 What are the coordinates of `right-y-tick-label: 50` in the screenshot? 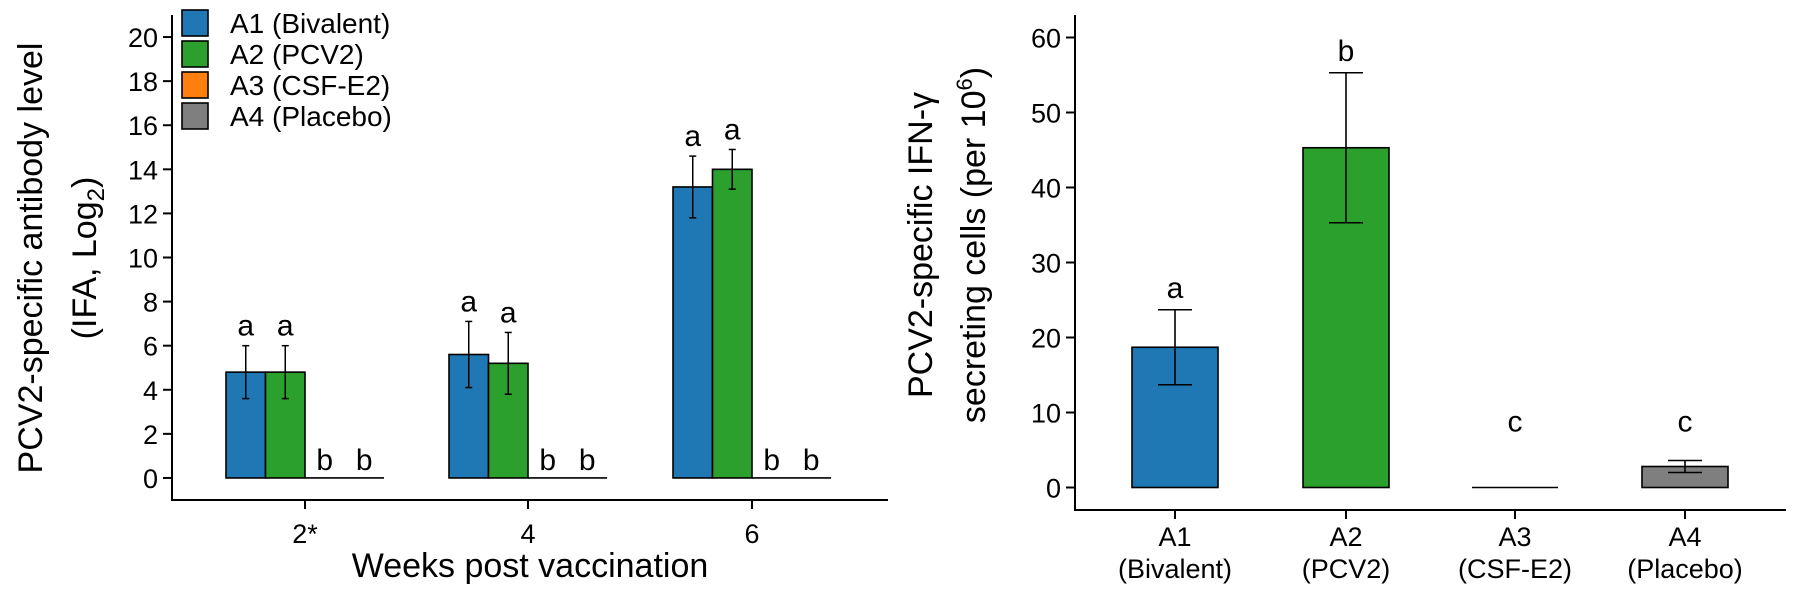 It's located at (1046, 114).